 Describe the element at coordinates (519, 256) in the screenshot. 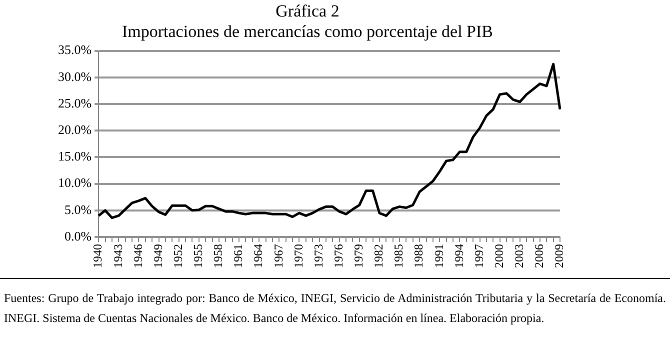

I see `x-tick-label: 2003` at that location.